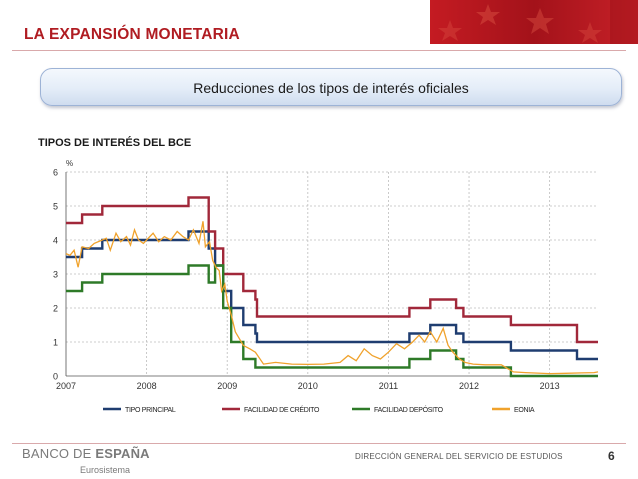 The image size is (638, 479). I want to click on legend-label: TIPO PRINCIPAL, so click(150, 410).